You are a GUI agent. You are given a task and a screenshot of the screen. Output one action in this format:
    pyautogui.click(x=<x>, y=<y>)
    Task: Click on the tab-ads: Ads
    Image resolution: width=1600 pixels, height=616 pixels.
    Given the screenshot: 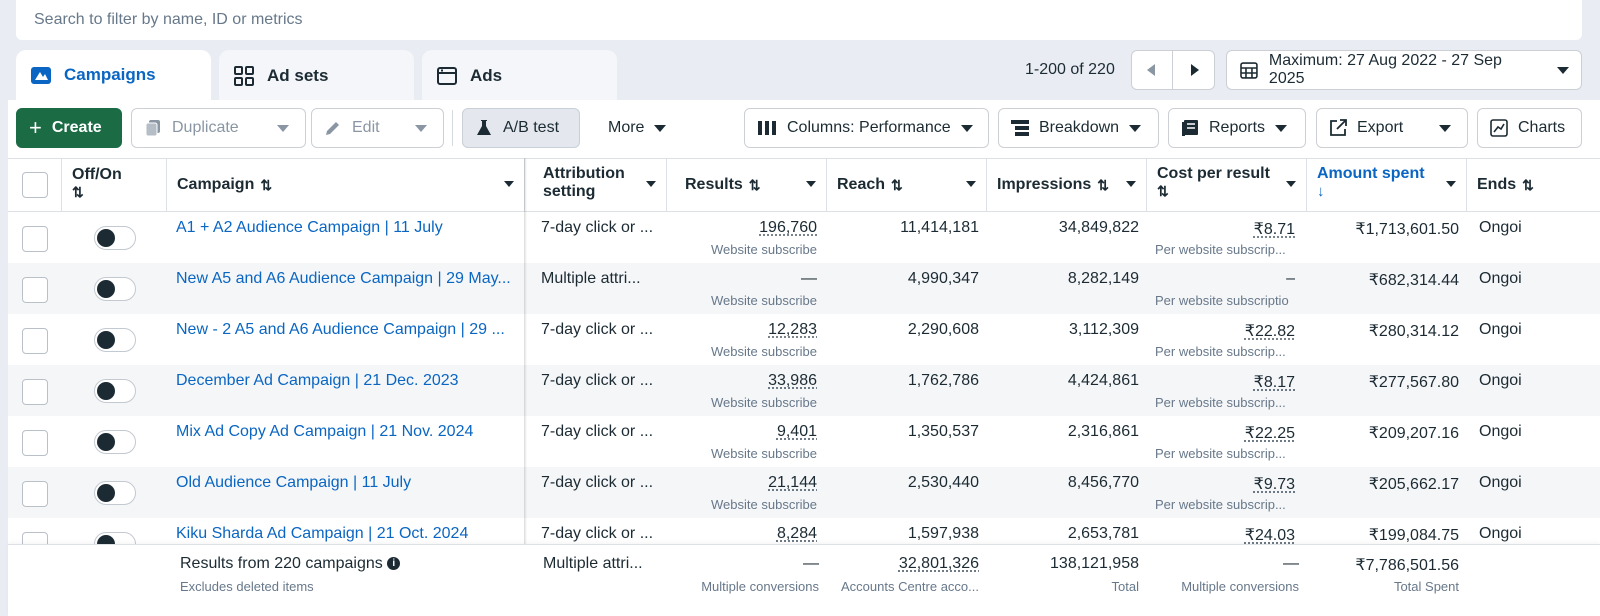 What is the action you would take?
    pyautogui.click(x=519, y=76)
    